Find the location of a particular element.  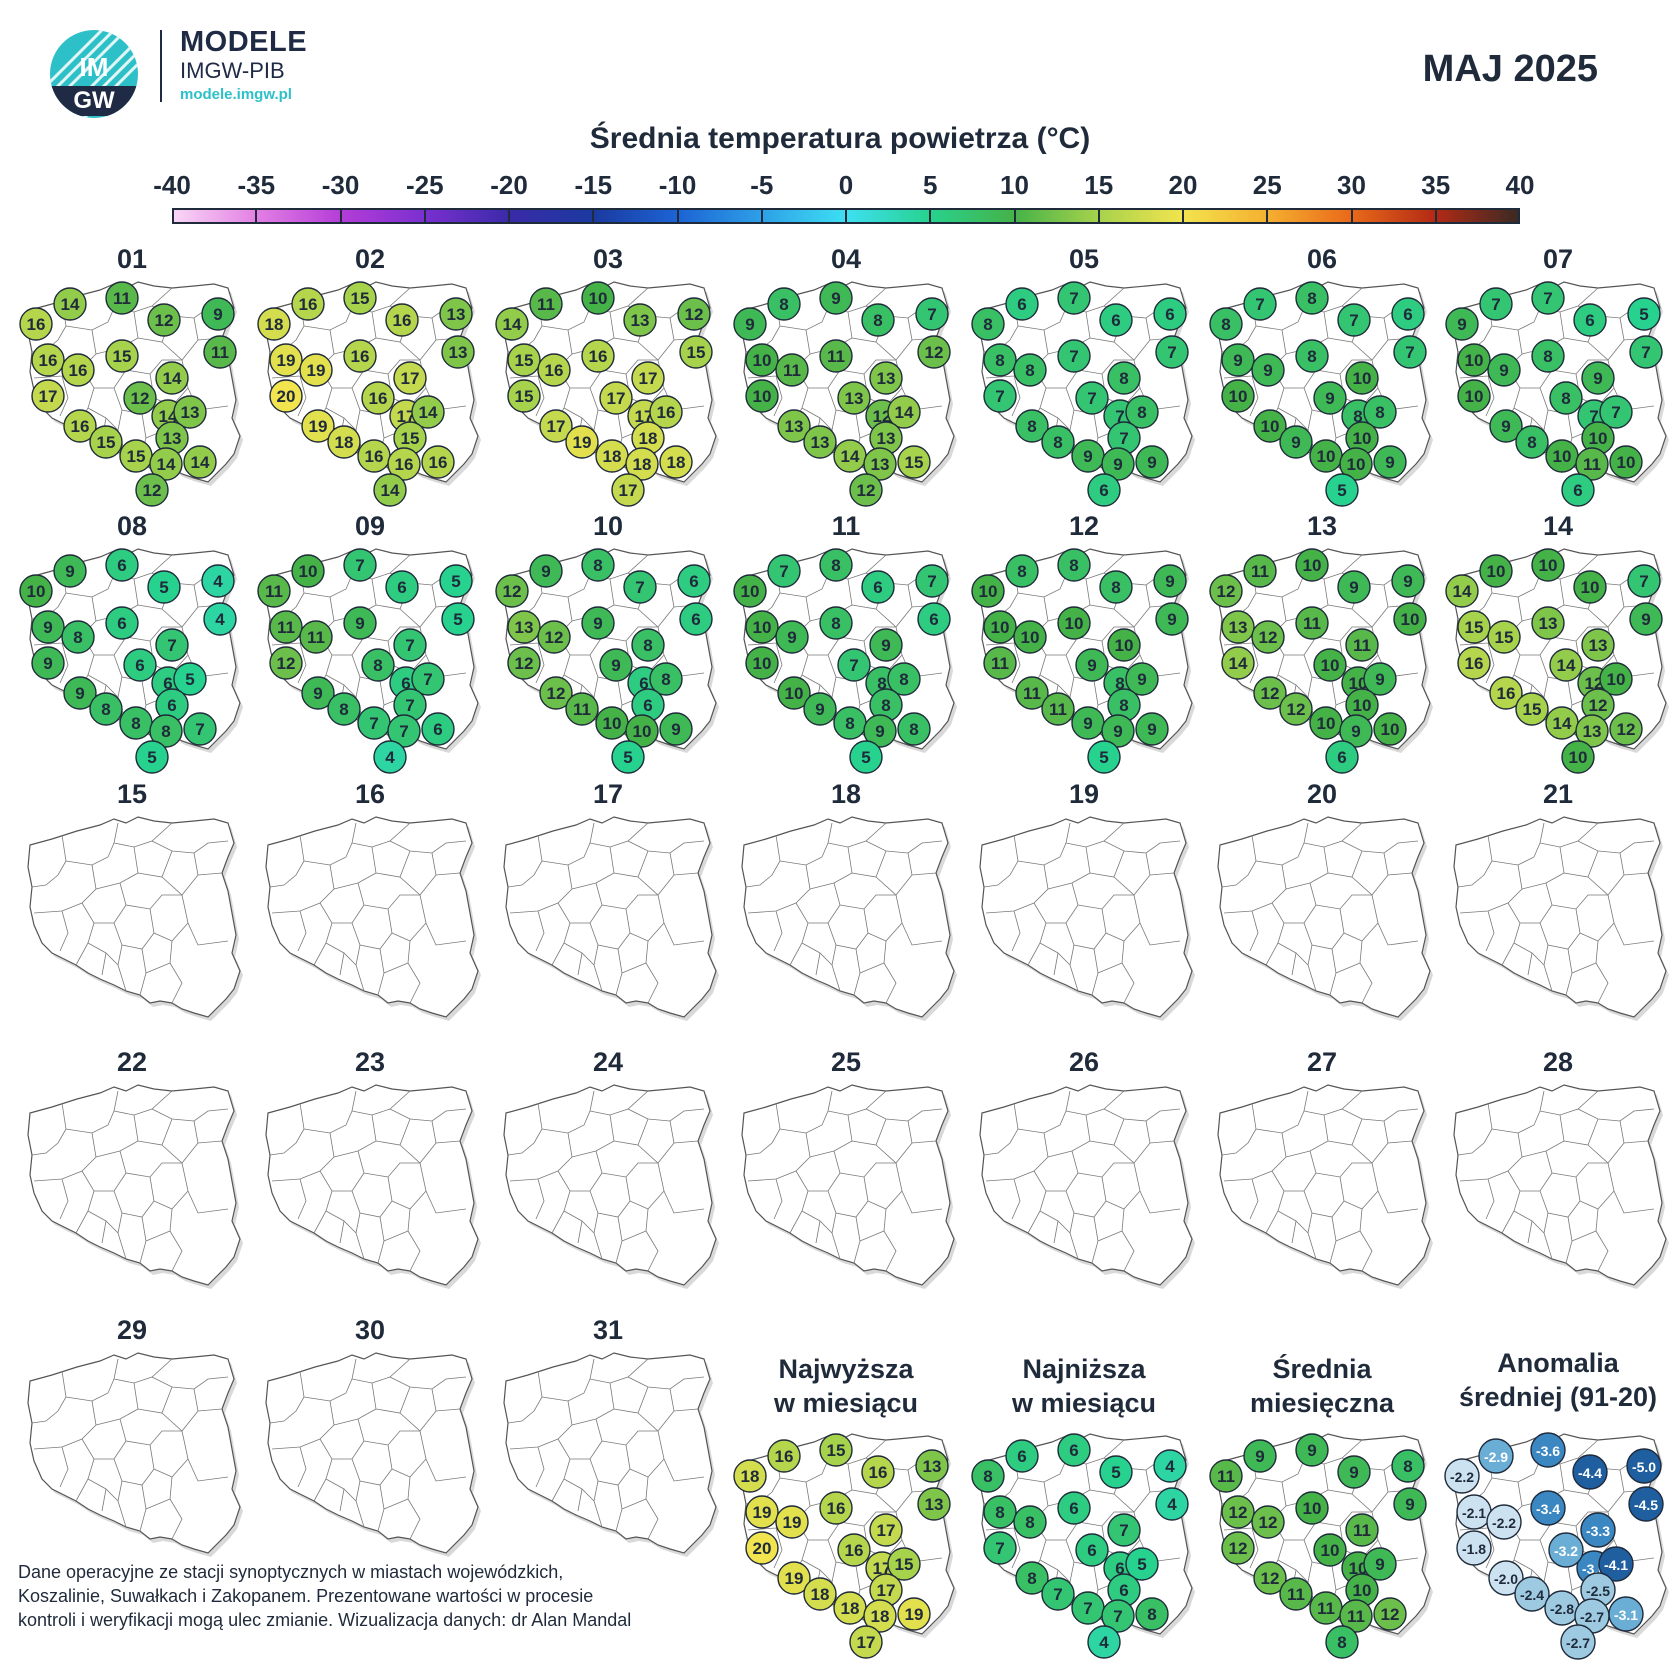

day-label: 16 is located at coordinates (370, 794).